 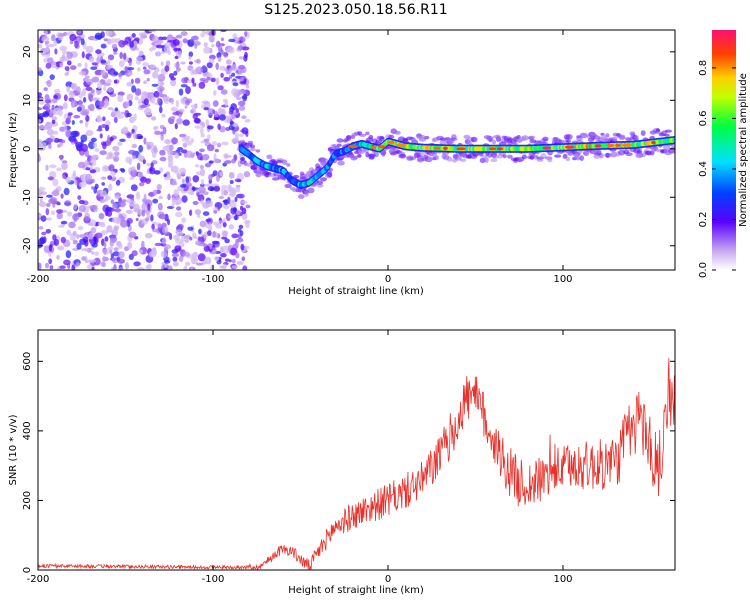 I want to click on y-tick-label: -20, so click(x=27, y=246).